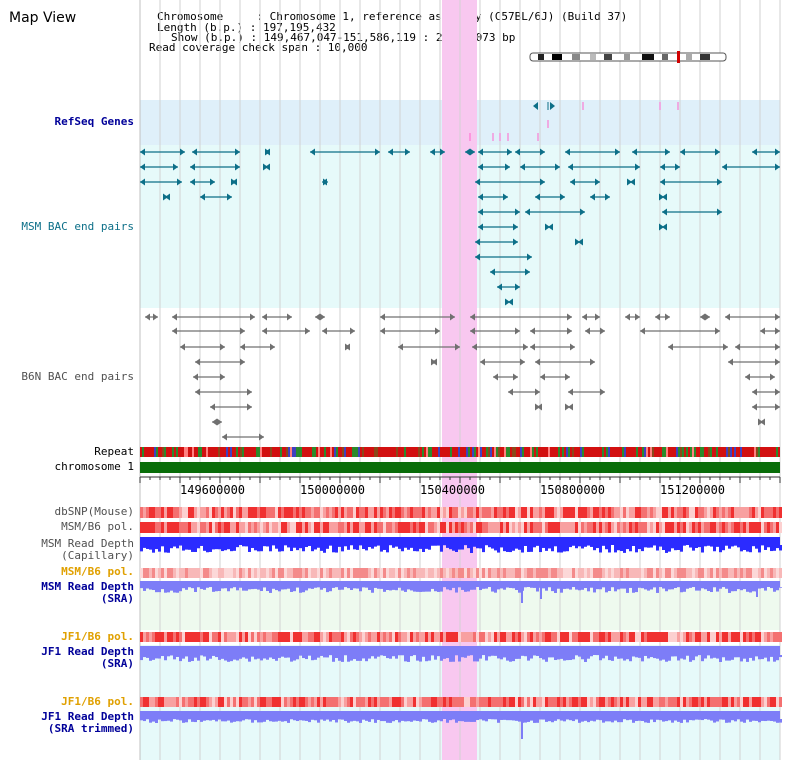 The image size is (800, 760). I want to click on track-label-b6n-bac: B6N BAC end pairs, so click(77, 376).